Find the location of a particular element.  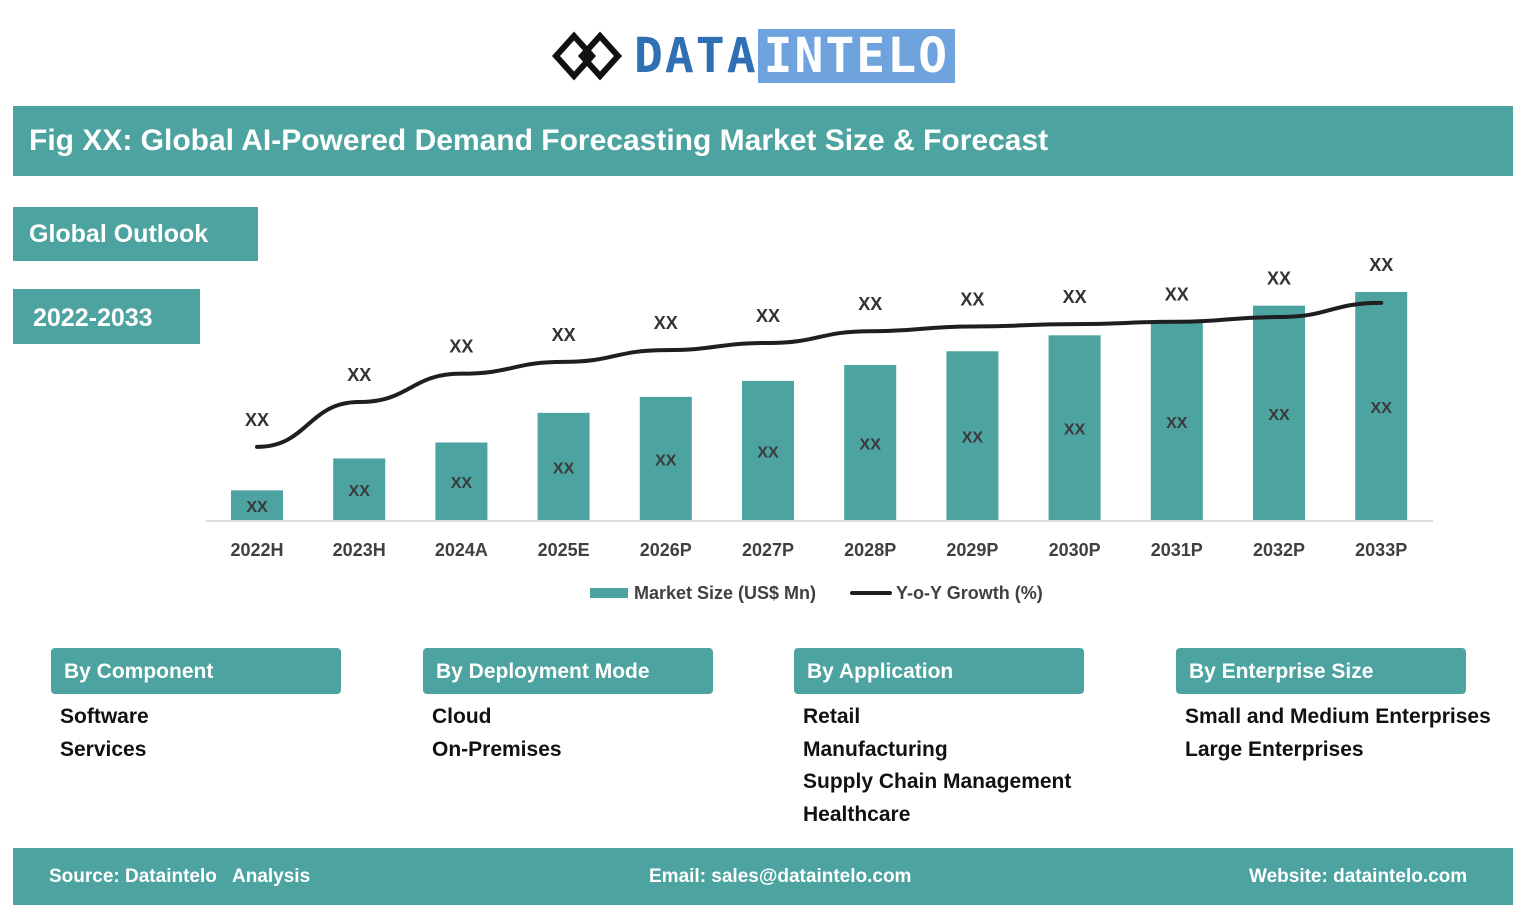

legend-bar-swatch is located at coordinates (609, 593).